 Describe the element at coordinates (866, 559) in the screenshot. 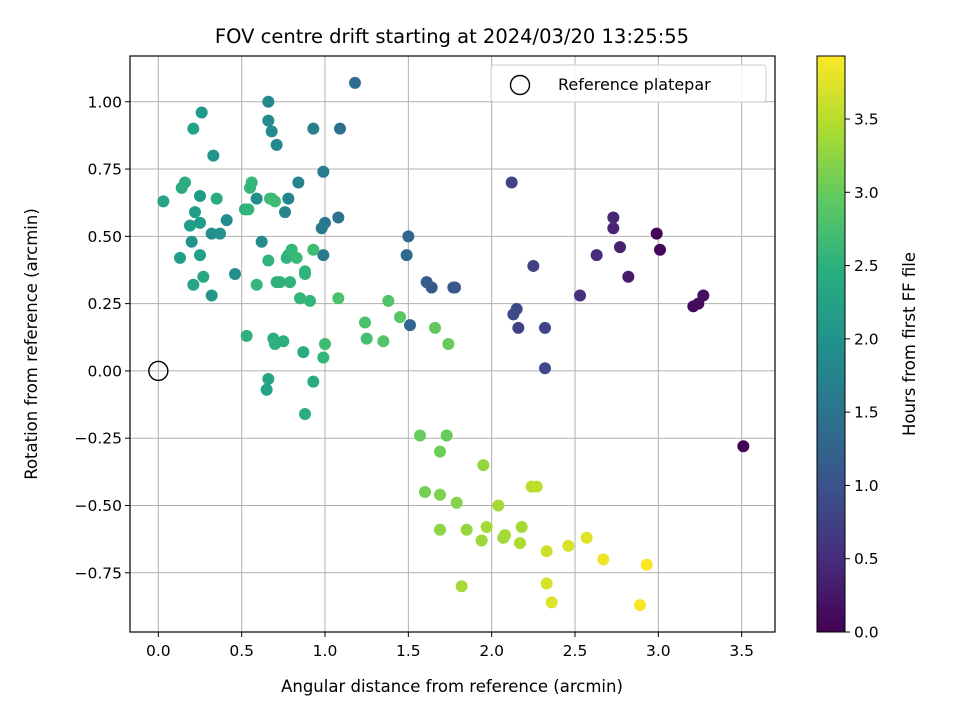

I see `colorbar-tick-label: 0.5` at that location.